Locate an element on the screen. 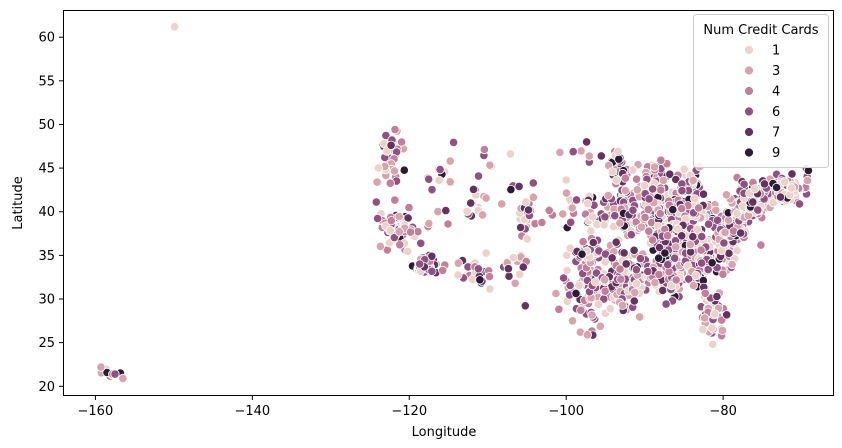 Image resolution: width=842 pixels, height=448 pixels. x-tick-label: −120 is located at coordinates (409, 411).